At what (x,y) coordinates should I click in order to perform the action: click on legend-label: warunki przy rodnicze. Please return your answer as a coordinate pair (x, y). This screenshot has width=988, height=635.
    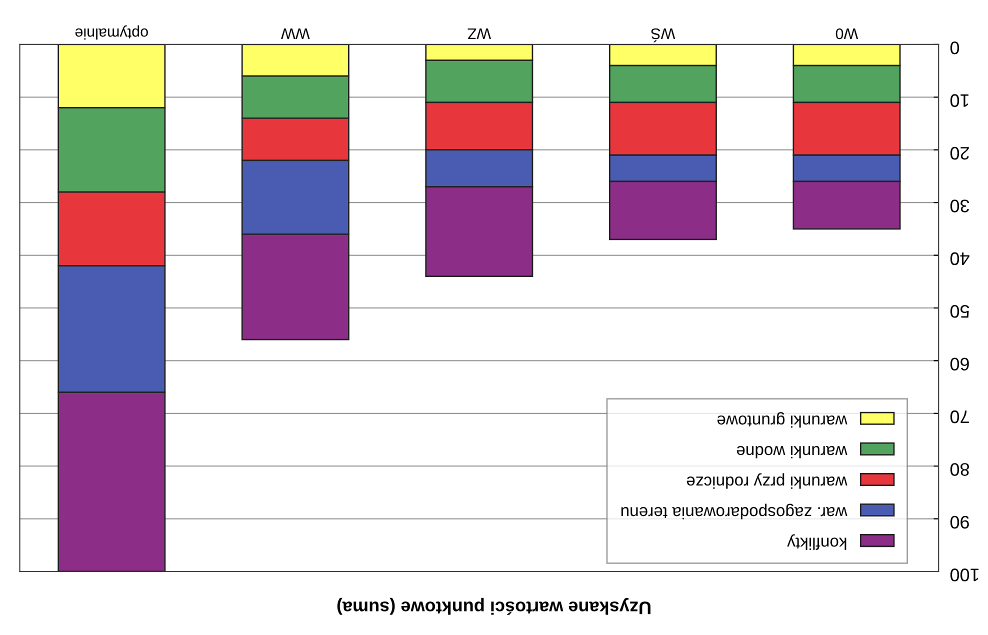
    Looking at the image, I should click on (767, 481).